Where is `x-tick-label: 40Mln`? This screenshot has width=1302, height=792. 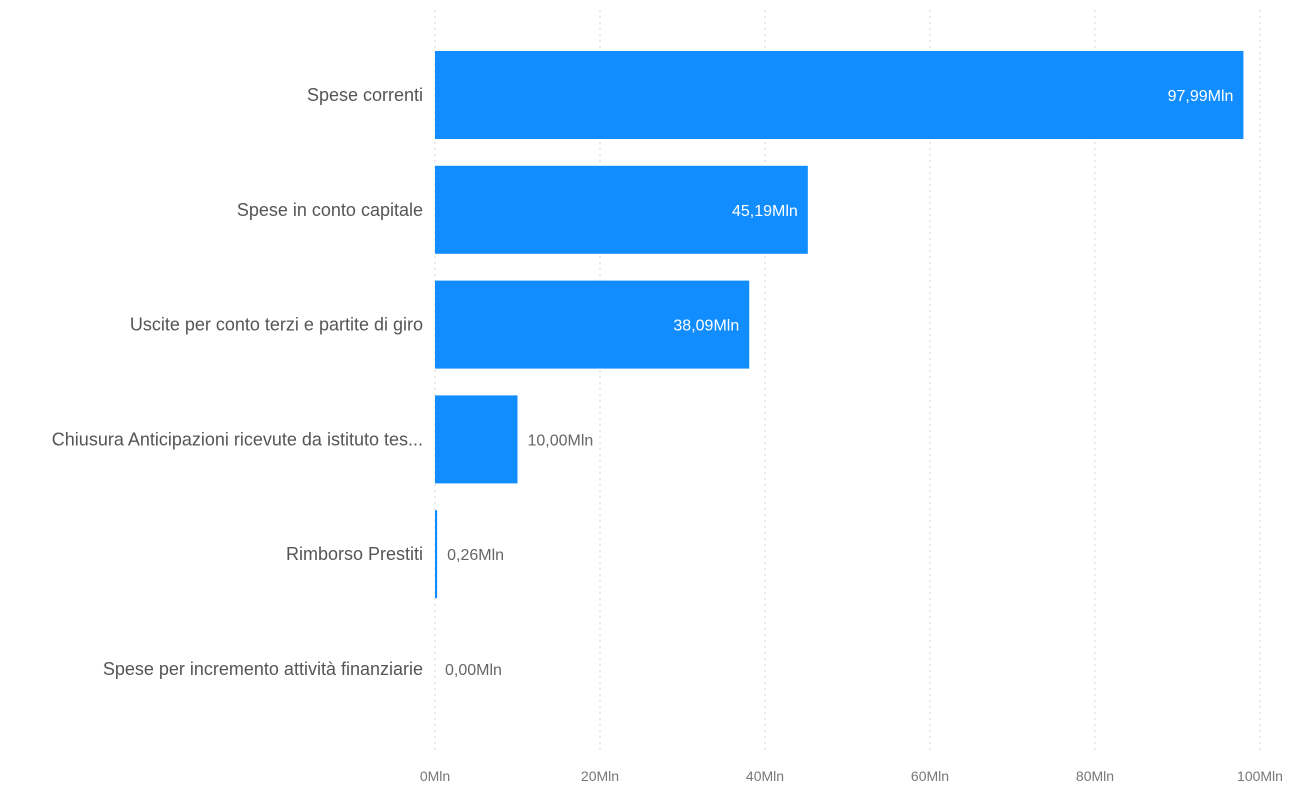
x-tick-label: 40Mln is located at coordinates (765, 776).